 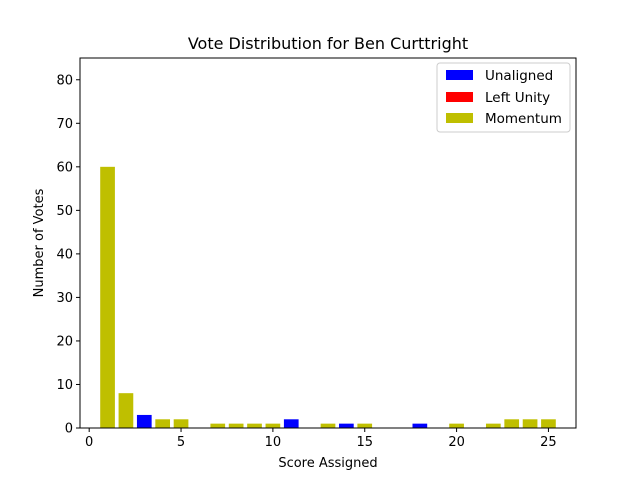 I want to click on legend-label-unaligned: Unaligned, so click(x=519, y=76).